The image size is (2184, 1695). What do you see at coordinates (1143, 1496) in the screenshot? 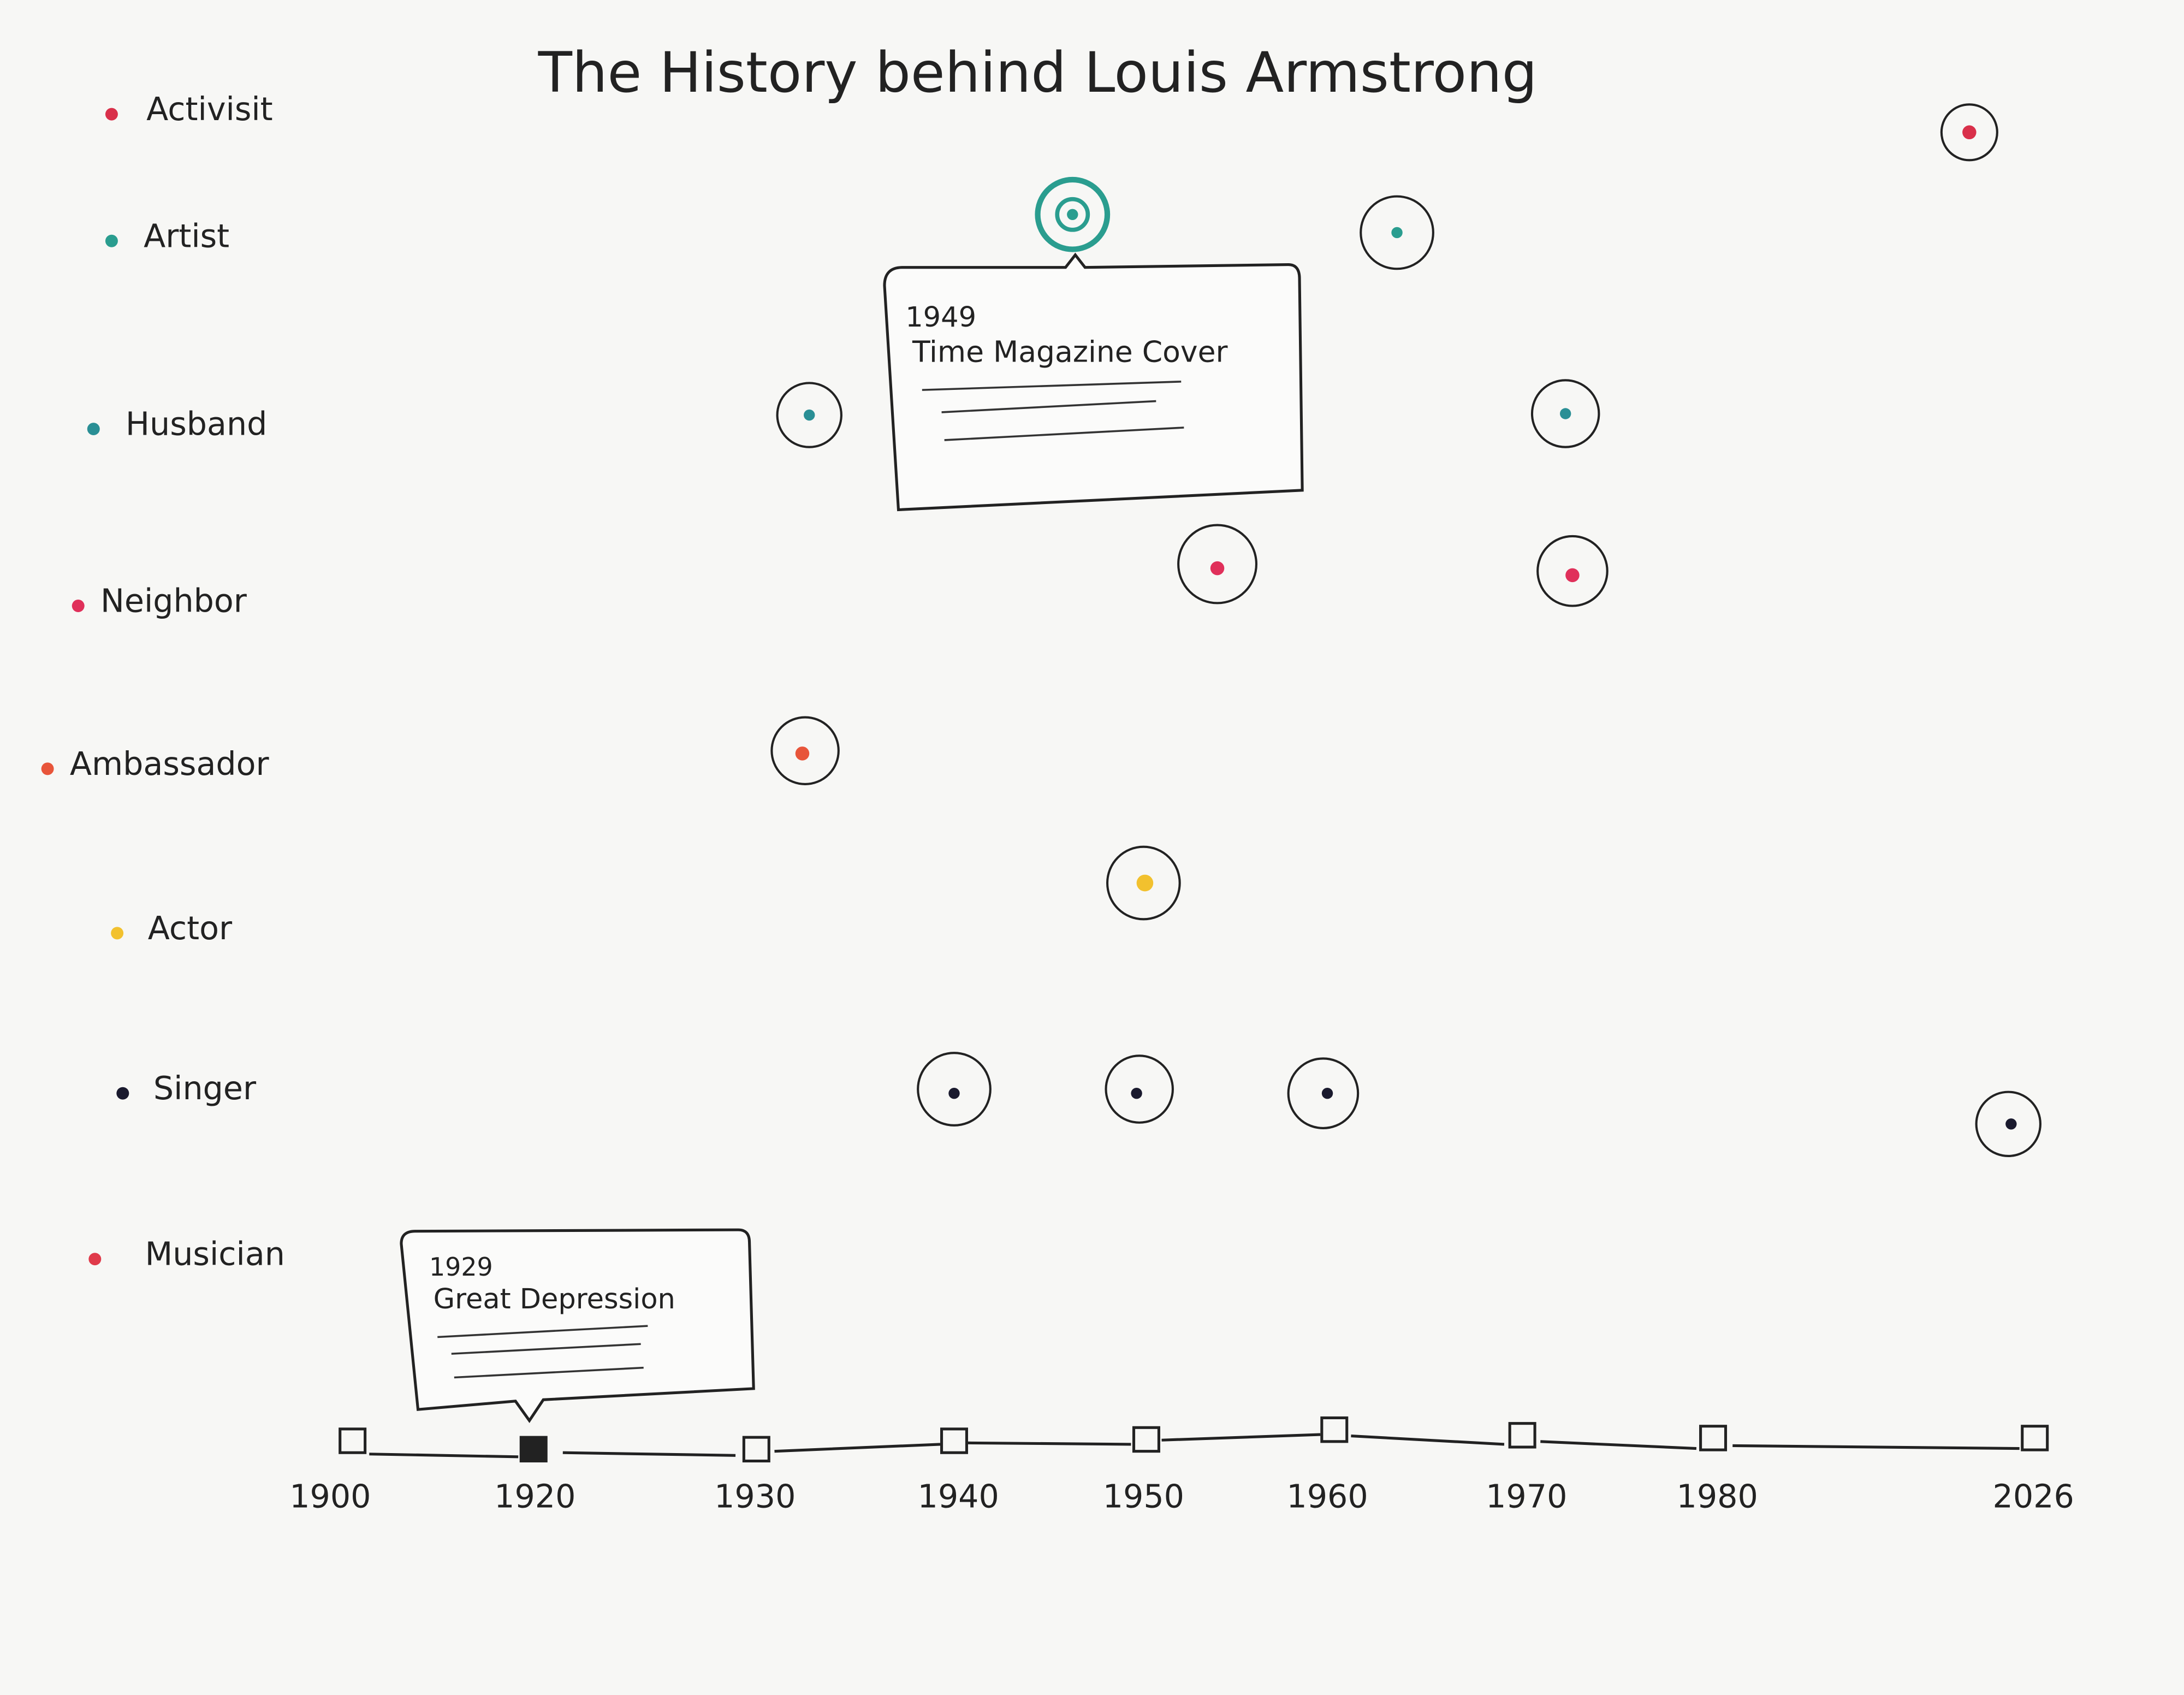
I see `timeline-label: 1950` at bounding box center [1143, 1496].